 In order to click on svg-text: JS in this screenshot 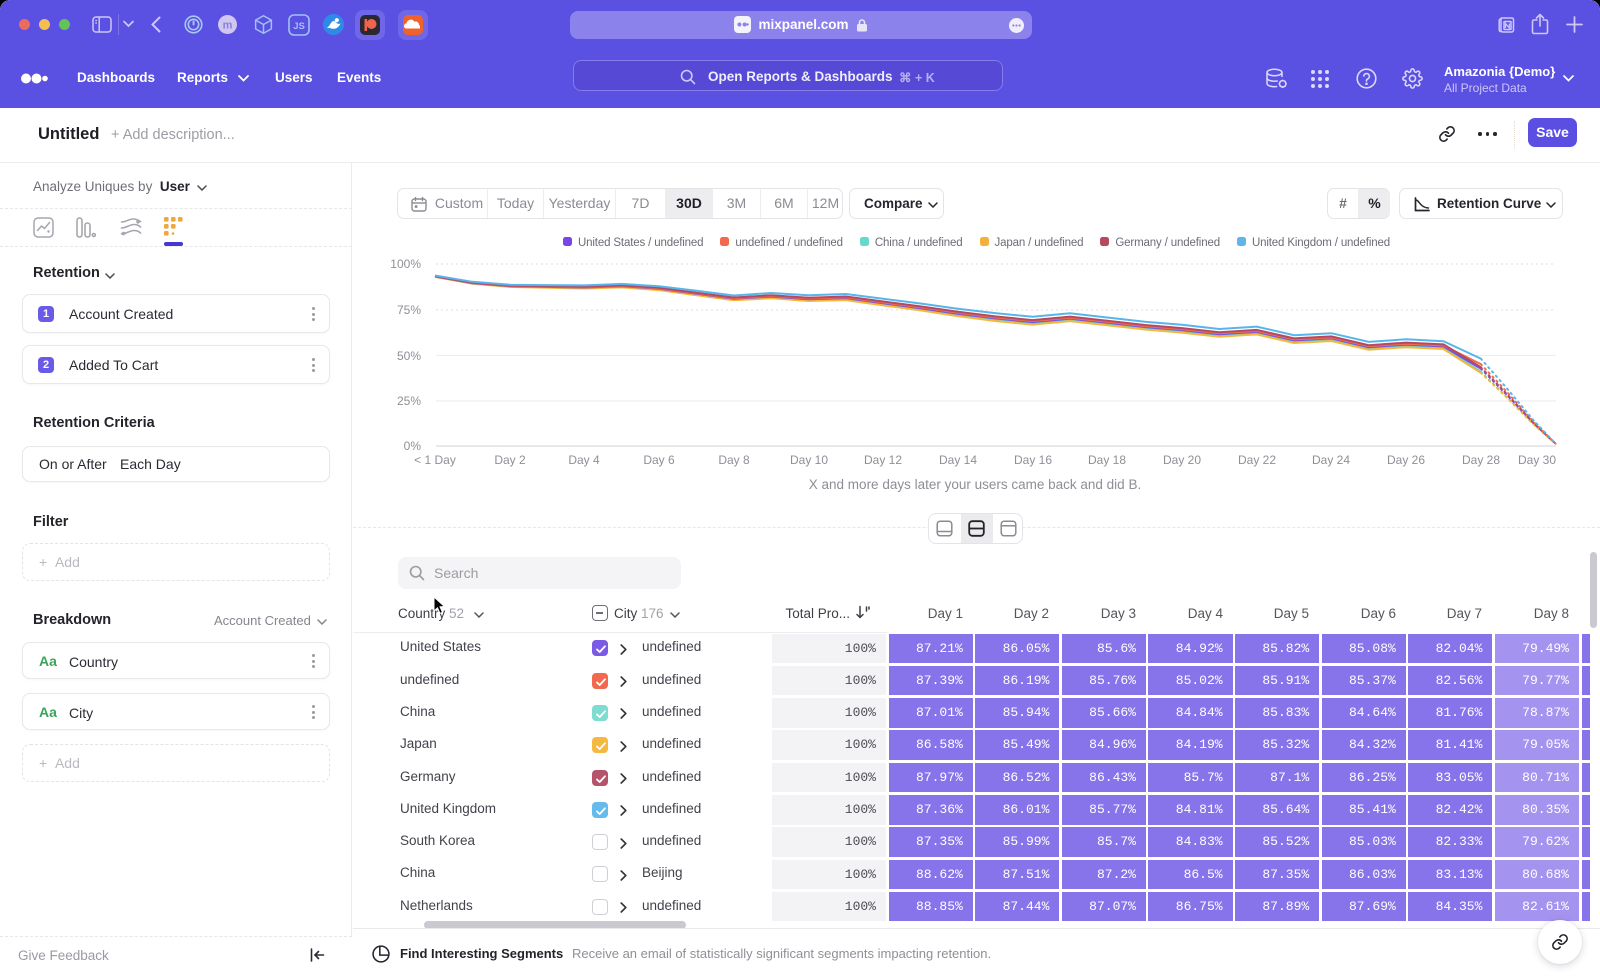, I will do `click(299, 26)`.